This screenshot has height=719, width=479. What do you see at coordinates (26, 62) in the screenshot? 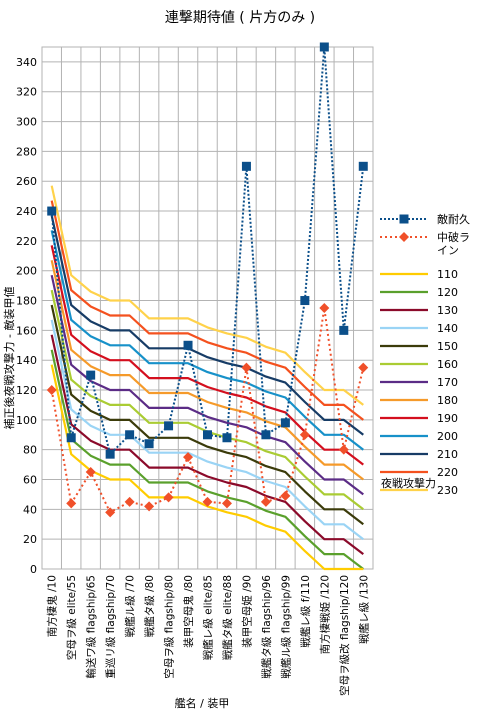
I see `y-tick-label: 340` at bounding box center [26, 62].